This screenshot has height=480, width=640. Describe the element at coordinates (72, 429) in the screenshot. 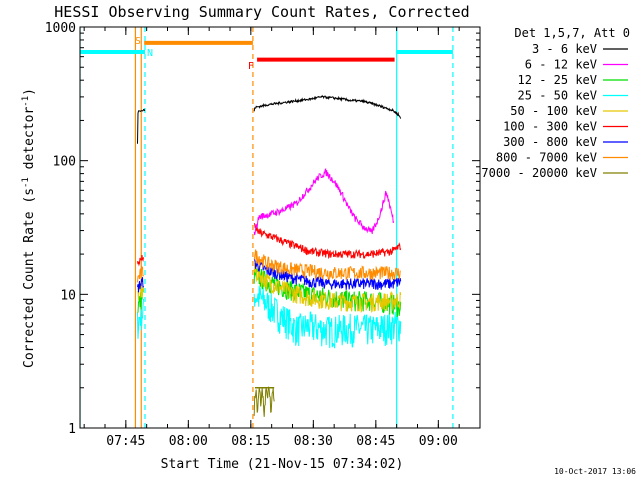

I see `y-tick-label-0: 1` at that location.